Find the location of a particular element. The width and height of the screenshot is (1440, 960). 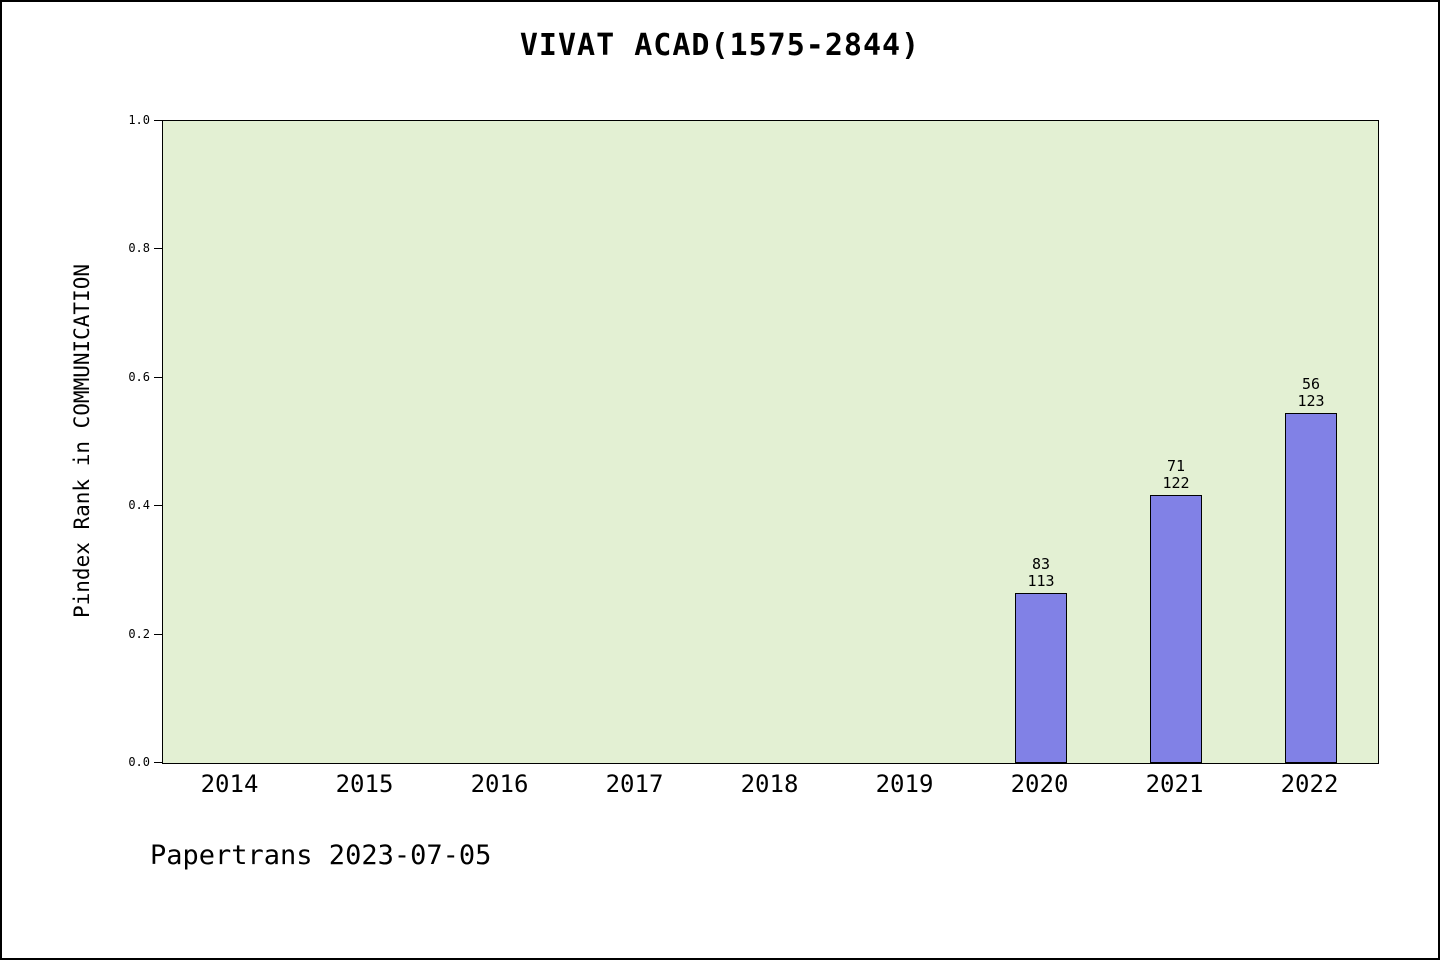

y-tick-label: 0.0 is located at coordinates (139, 762).